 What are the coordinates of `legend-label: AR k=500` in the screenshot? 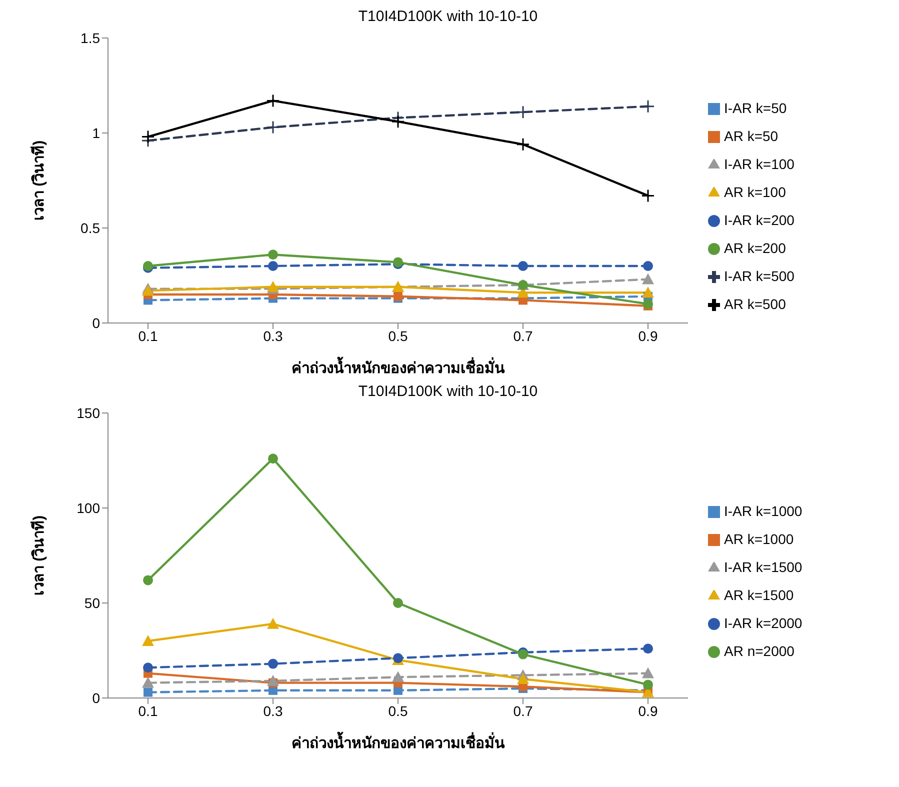 It's located at (755, 304).